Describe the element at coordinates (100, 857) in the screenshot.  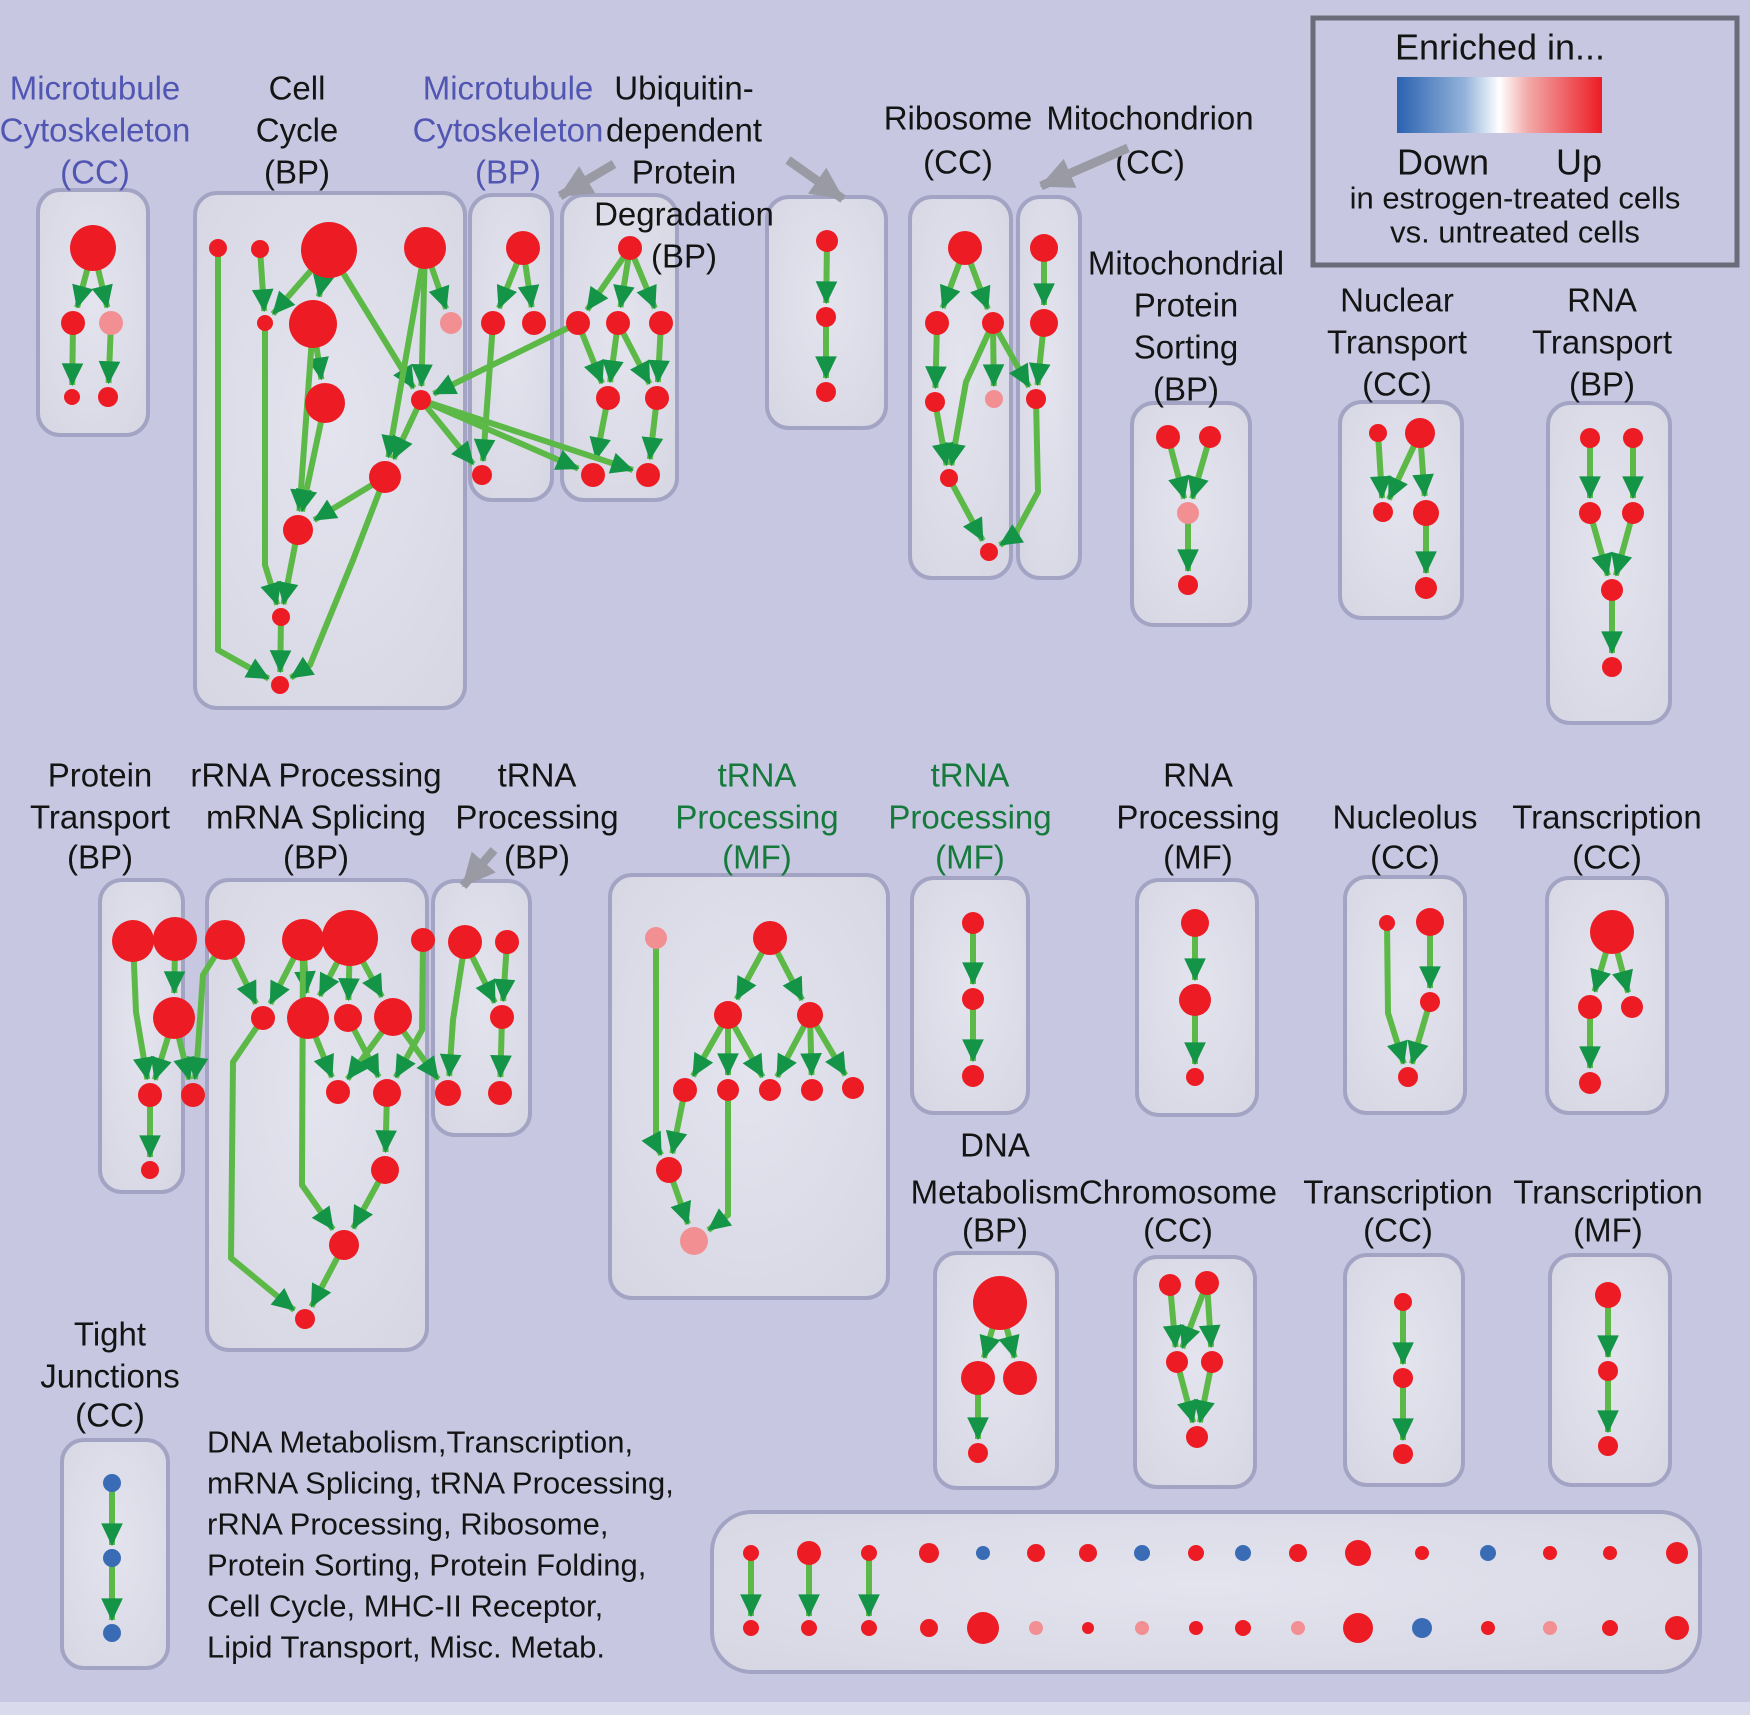
I see `cluster-label-pt-bp: (BP)` at that location.